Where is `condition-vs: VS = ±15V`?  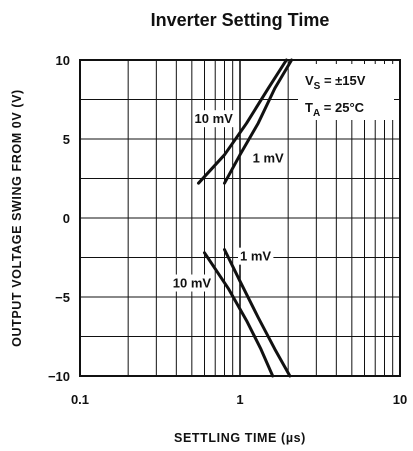 condition-vs: VS = ±15V is located at coordinates (335, 82).